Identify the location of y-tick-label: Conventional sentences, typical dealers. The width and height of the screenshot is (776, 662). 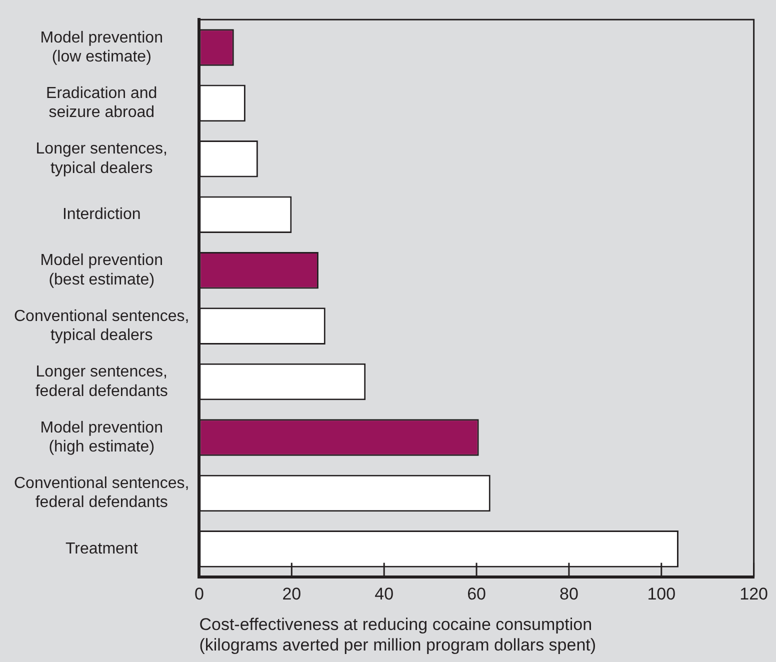
(102, 326).